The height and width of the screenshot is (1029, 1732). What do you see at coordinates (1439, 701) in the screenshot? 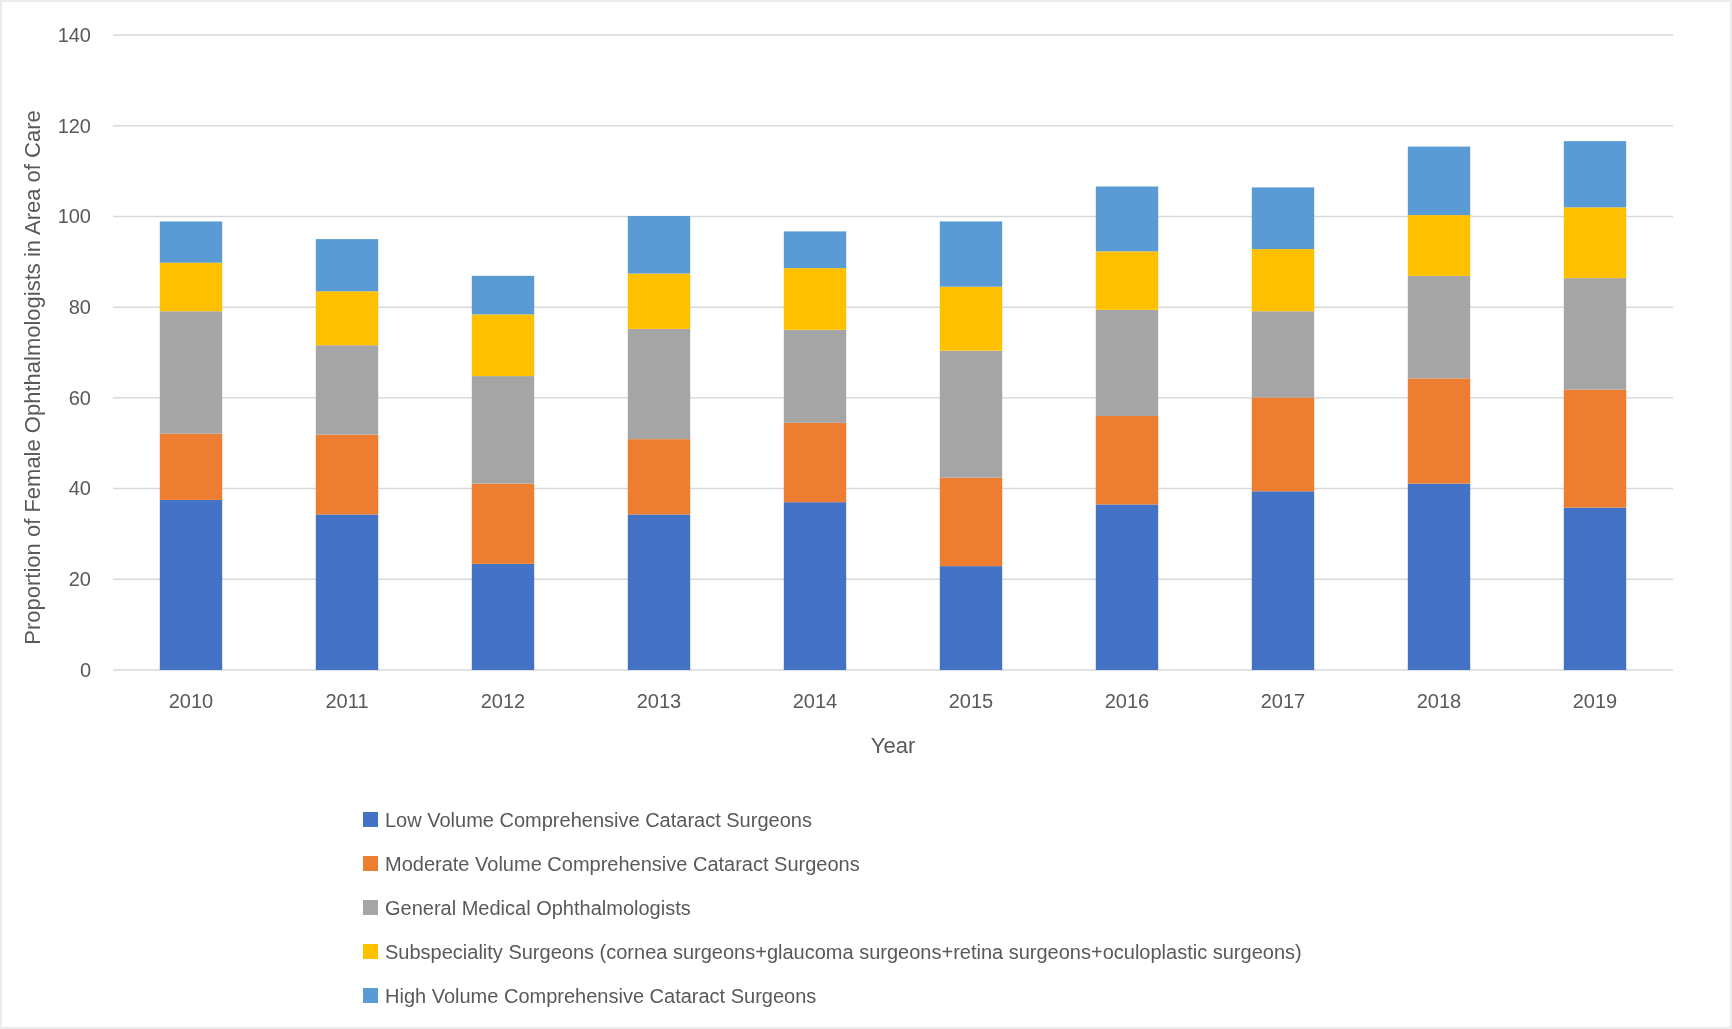
I see `x-tick-label: 2018` at bounding box center [1439, 701].